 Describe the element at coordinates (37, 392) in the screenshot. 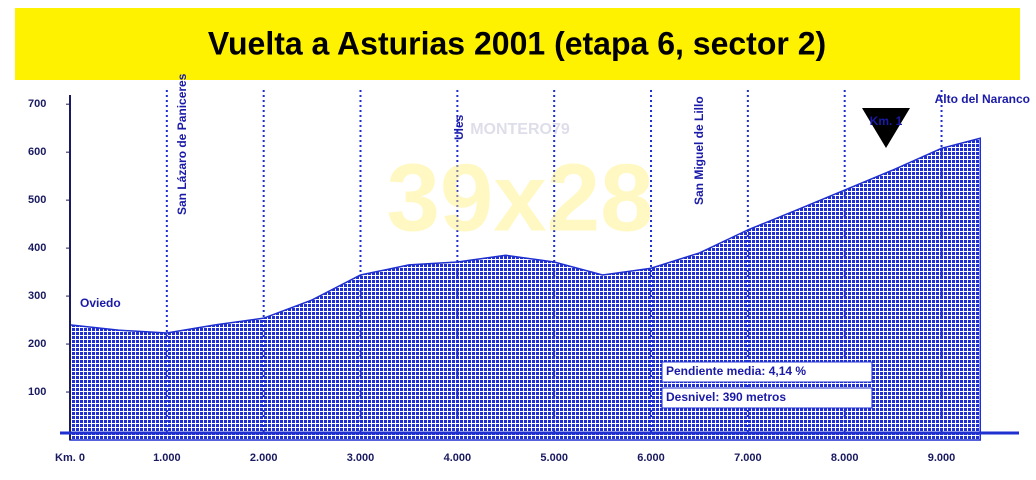

I see `y-tick-label: 100` at that location.